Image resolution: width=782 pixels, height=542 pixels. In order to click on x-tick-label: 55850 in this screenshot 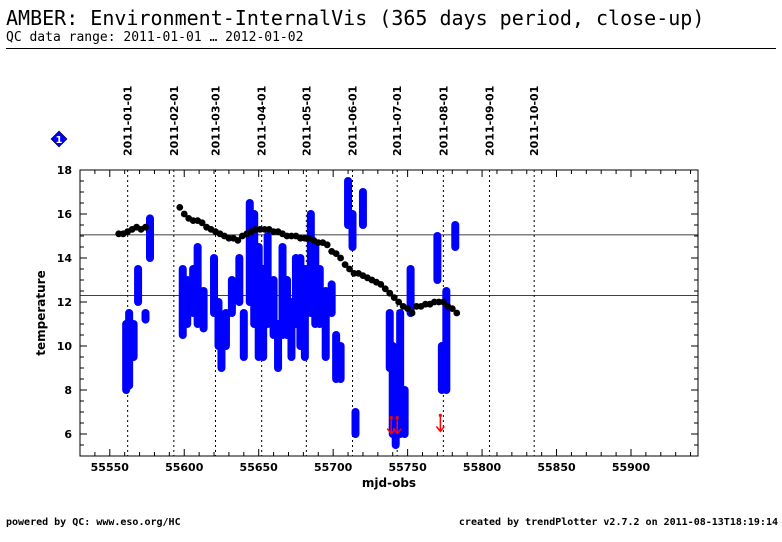, I will do `click(556, 467)`.